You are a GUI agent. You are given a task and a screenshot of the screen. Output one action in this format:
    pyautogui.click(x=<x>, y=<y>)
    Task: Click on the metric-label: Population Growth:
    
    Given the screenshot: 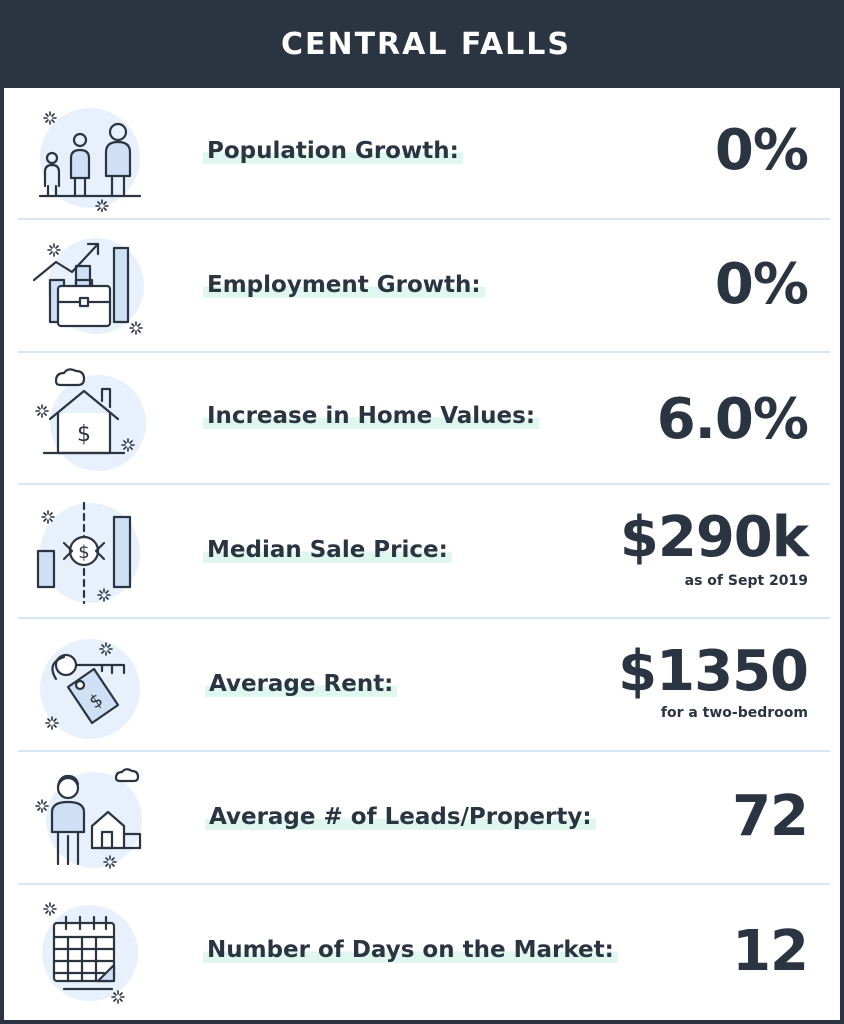 What is the action you would take?
    pyautogui.click(x=333, y=151)
    